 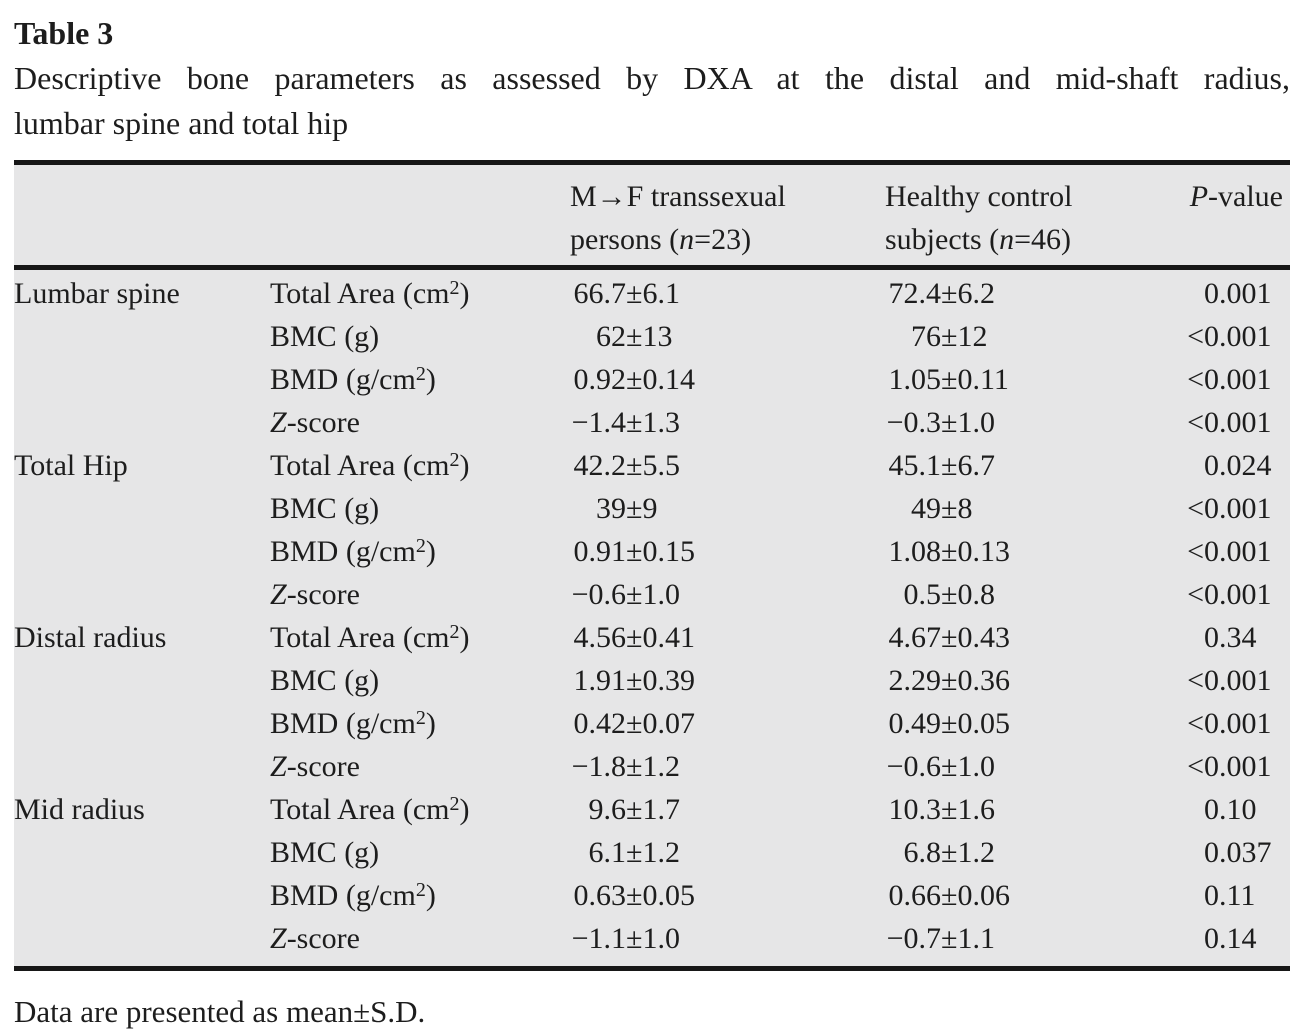 I want to click on value-cell-group1: −1.4 ±1.3, so click(x=625, y=422).